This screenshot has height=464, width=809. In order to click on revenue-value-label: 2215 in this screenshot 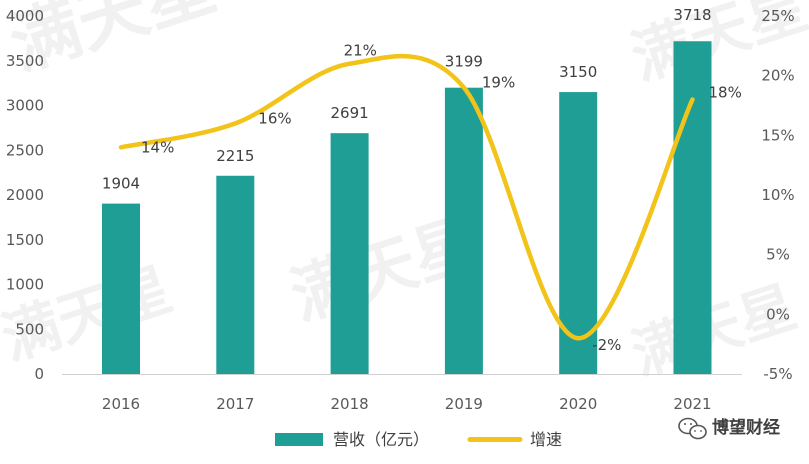, I will do `click(235, 156)`.